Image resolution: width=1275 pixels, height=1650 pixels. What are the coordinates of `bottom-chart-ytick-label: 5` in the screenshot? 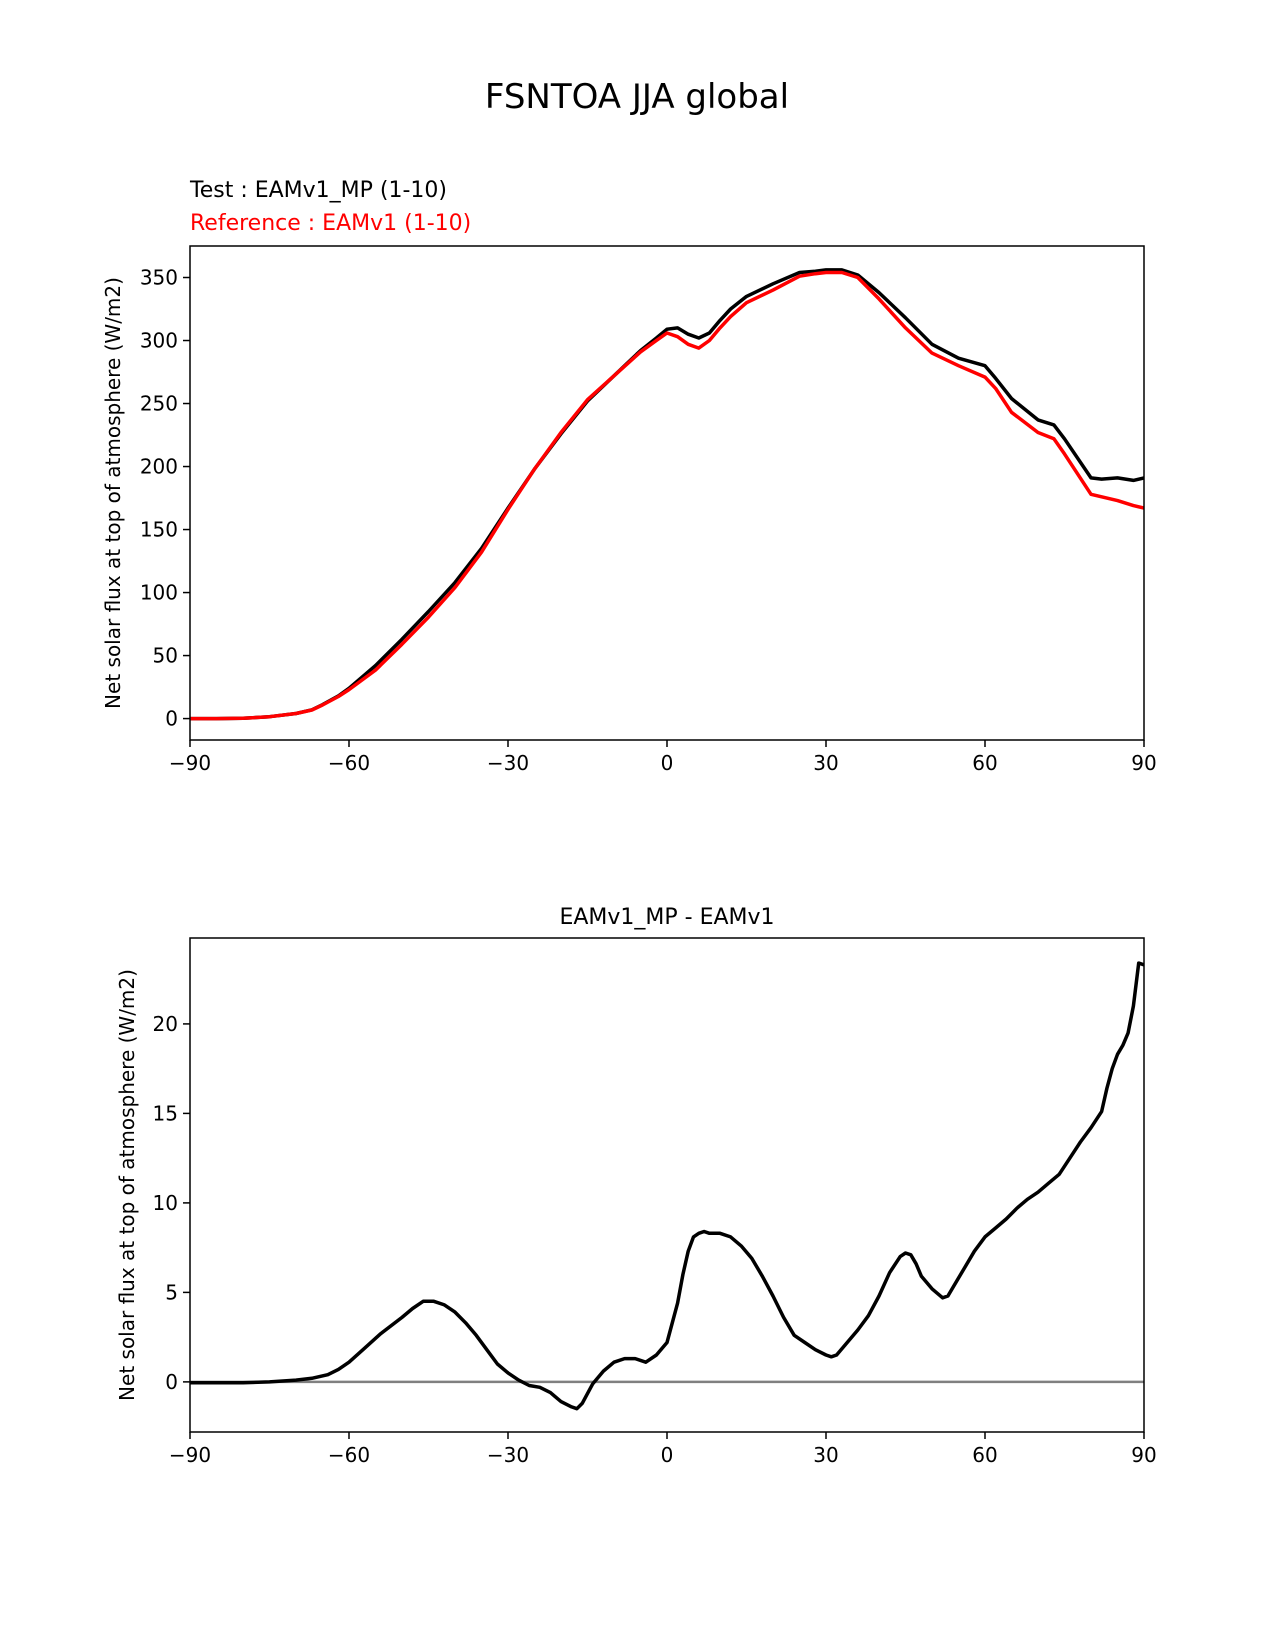 It's located at (171, 1292).